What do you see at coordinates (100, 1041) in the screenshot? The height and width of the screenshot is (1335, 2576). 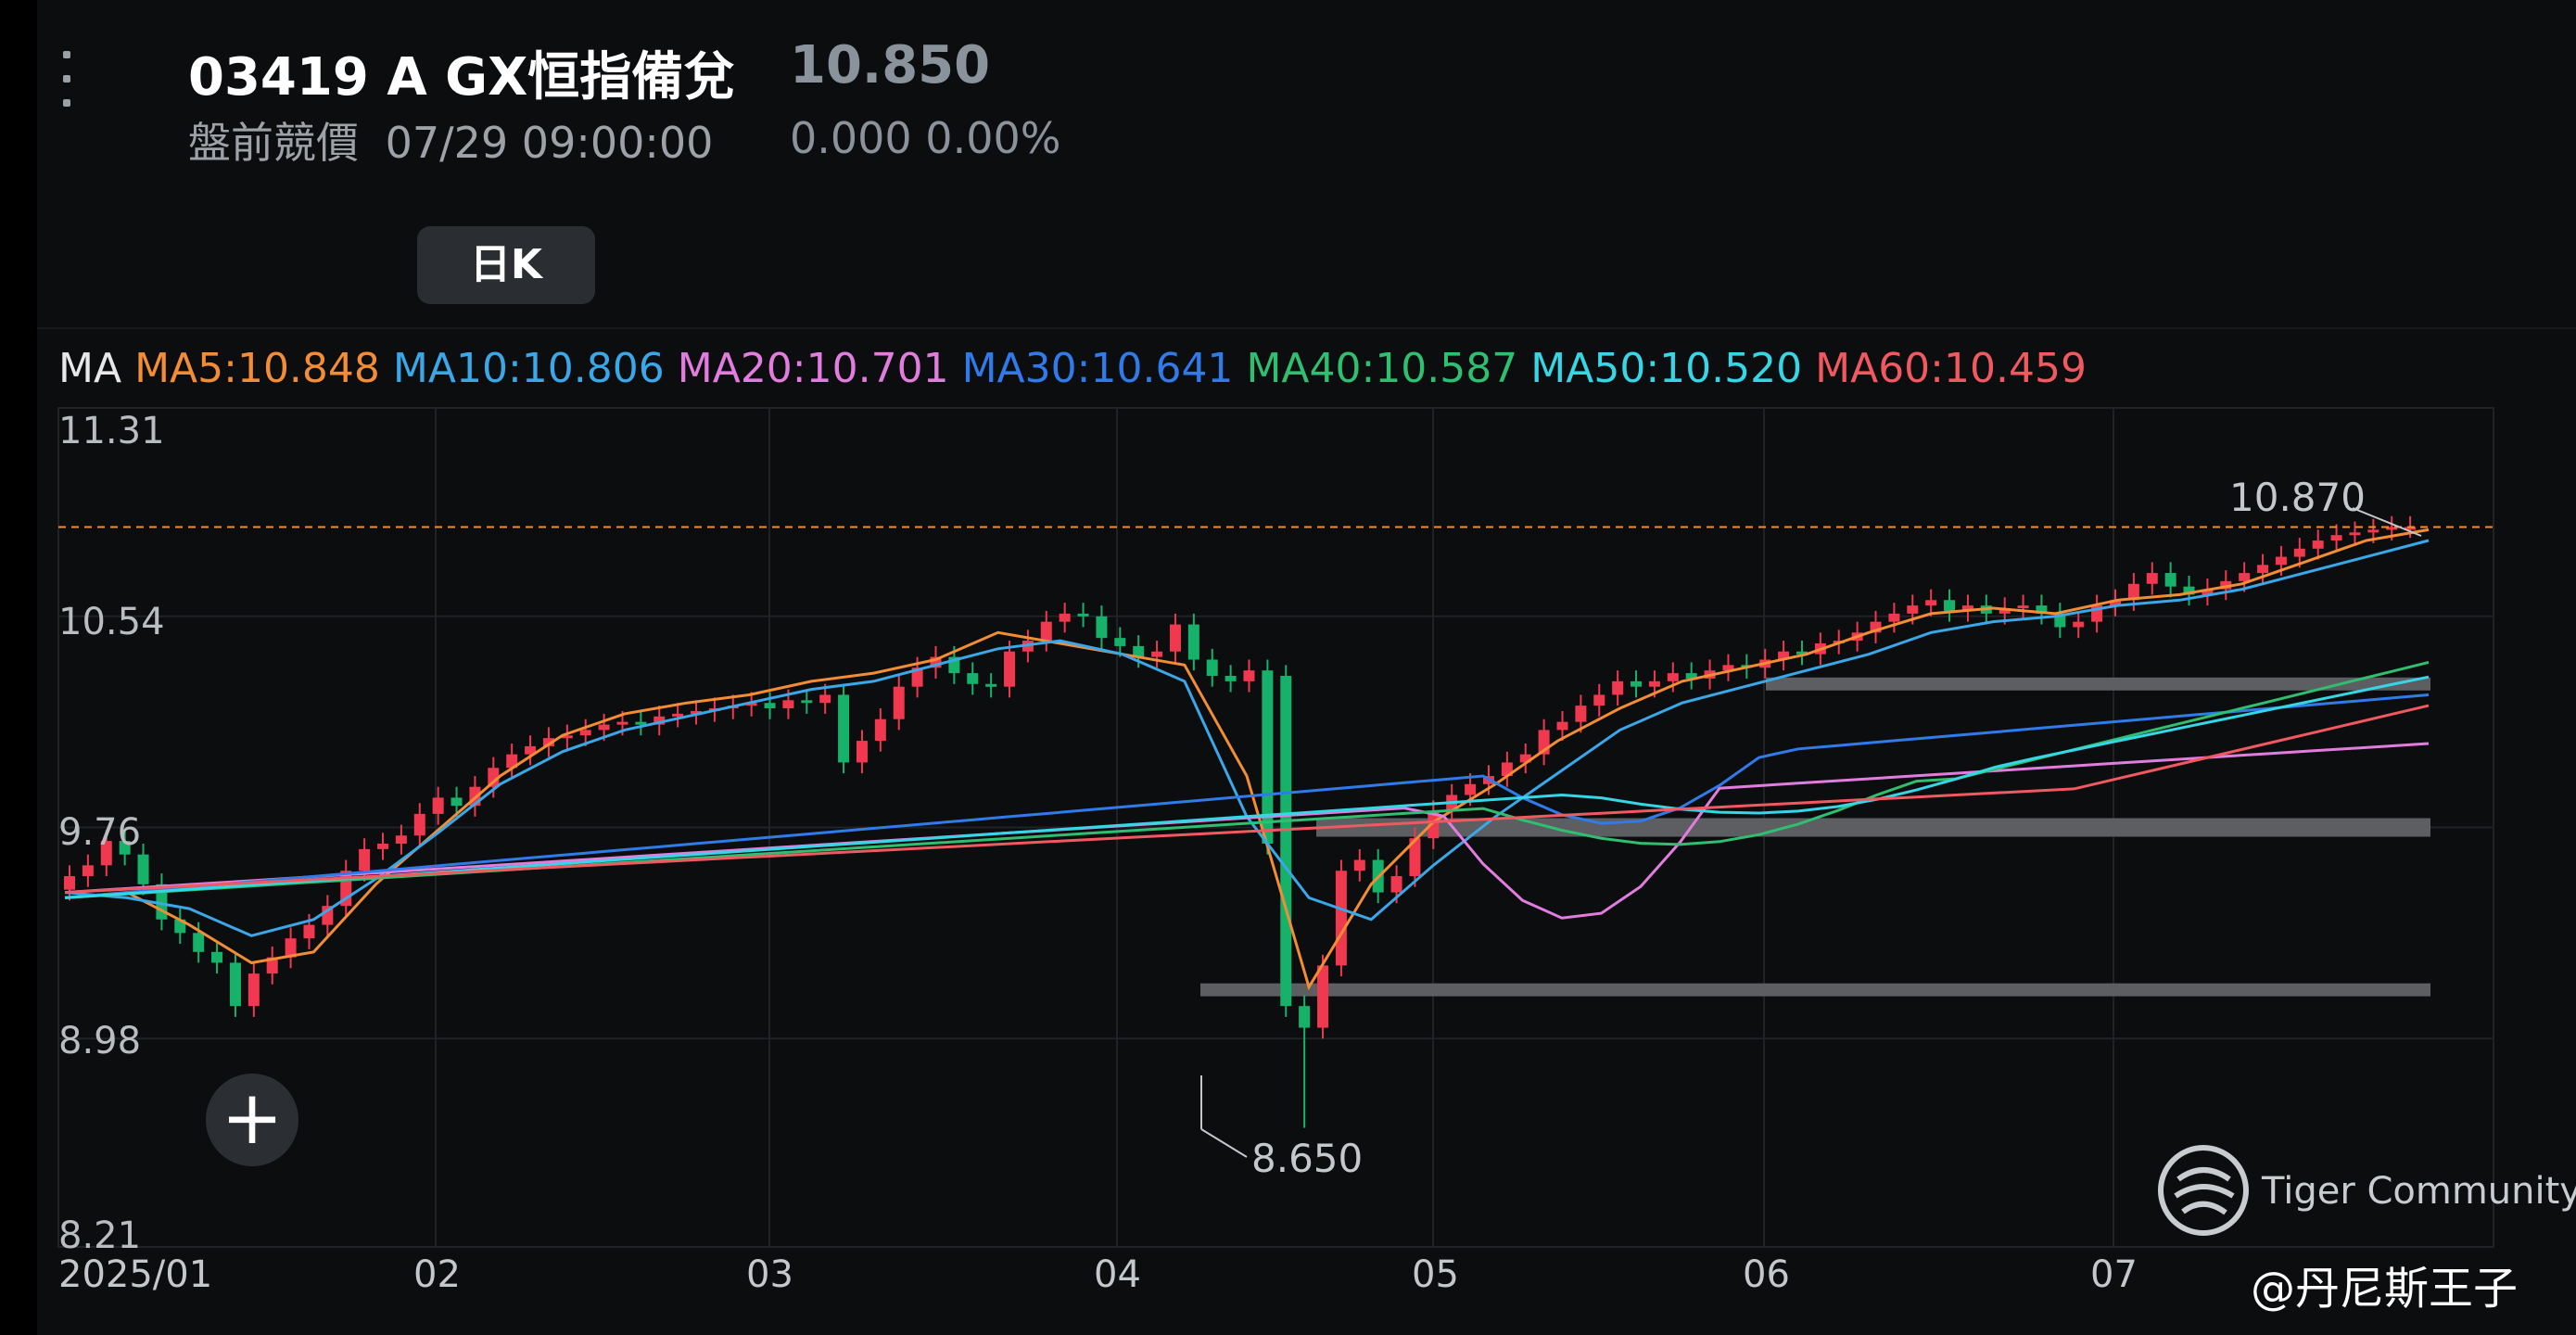 I see `y-tick-label: 8.98` at bounding box center [100, 1041].